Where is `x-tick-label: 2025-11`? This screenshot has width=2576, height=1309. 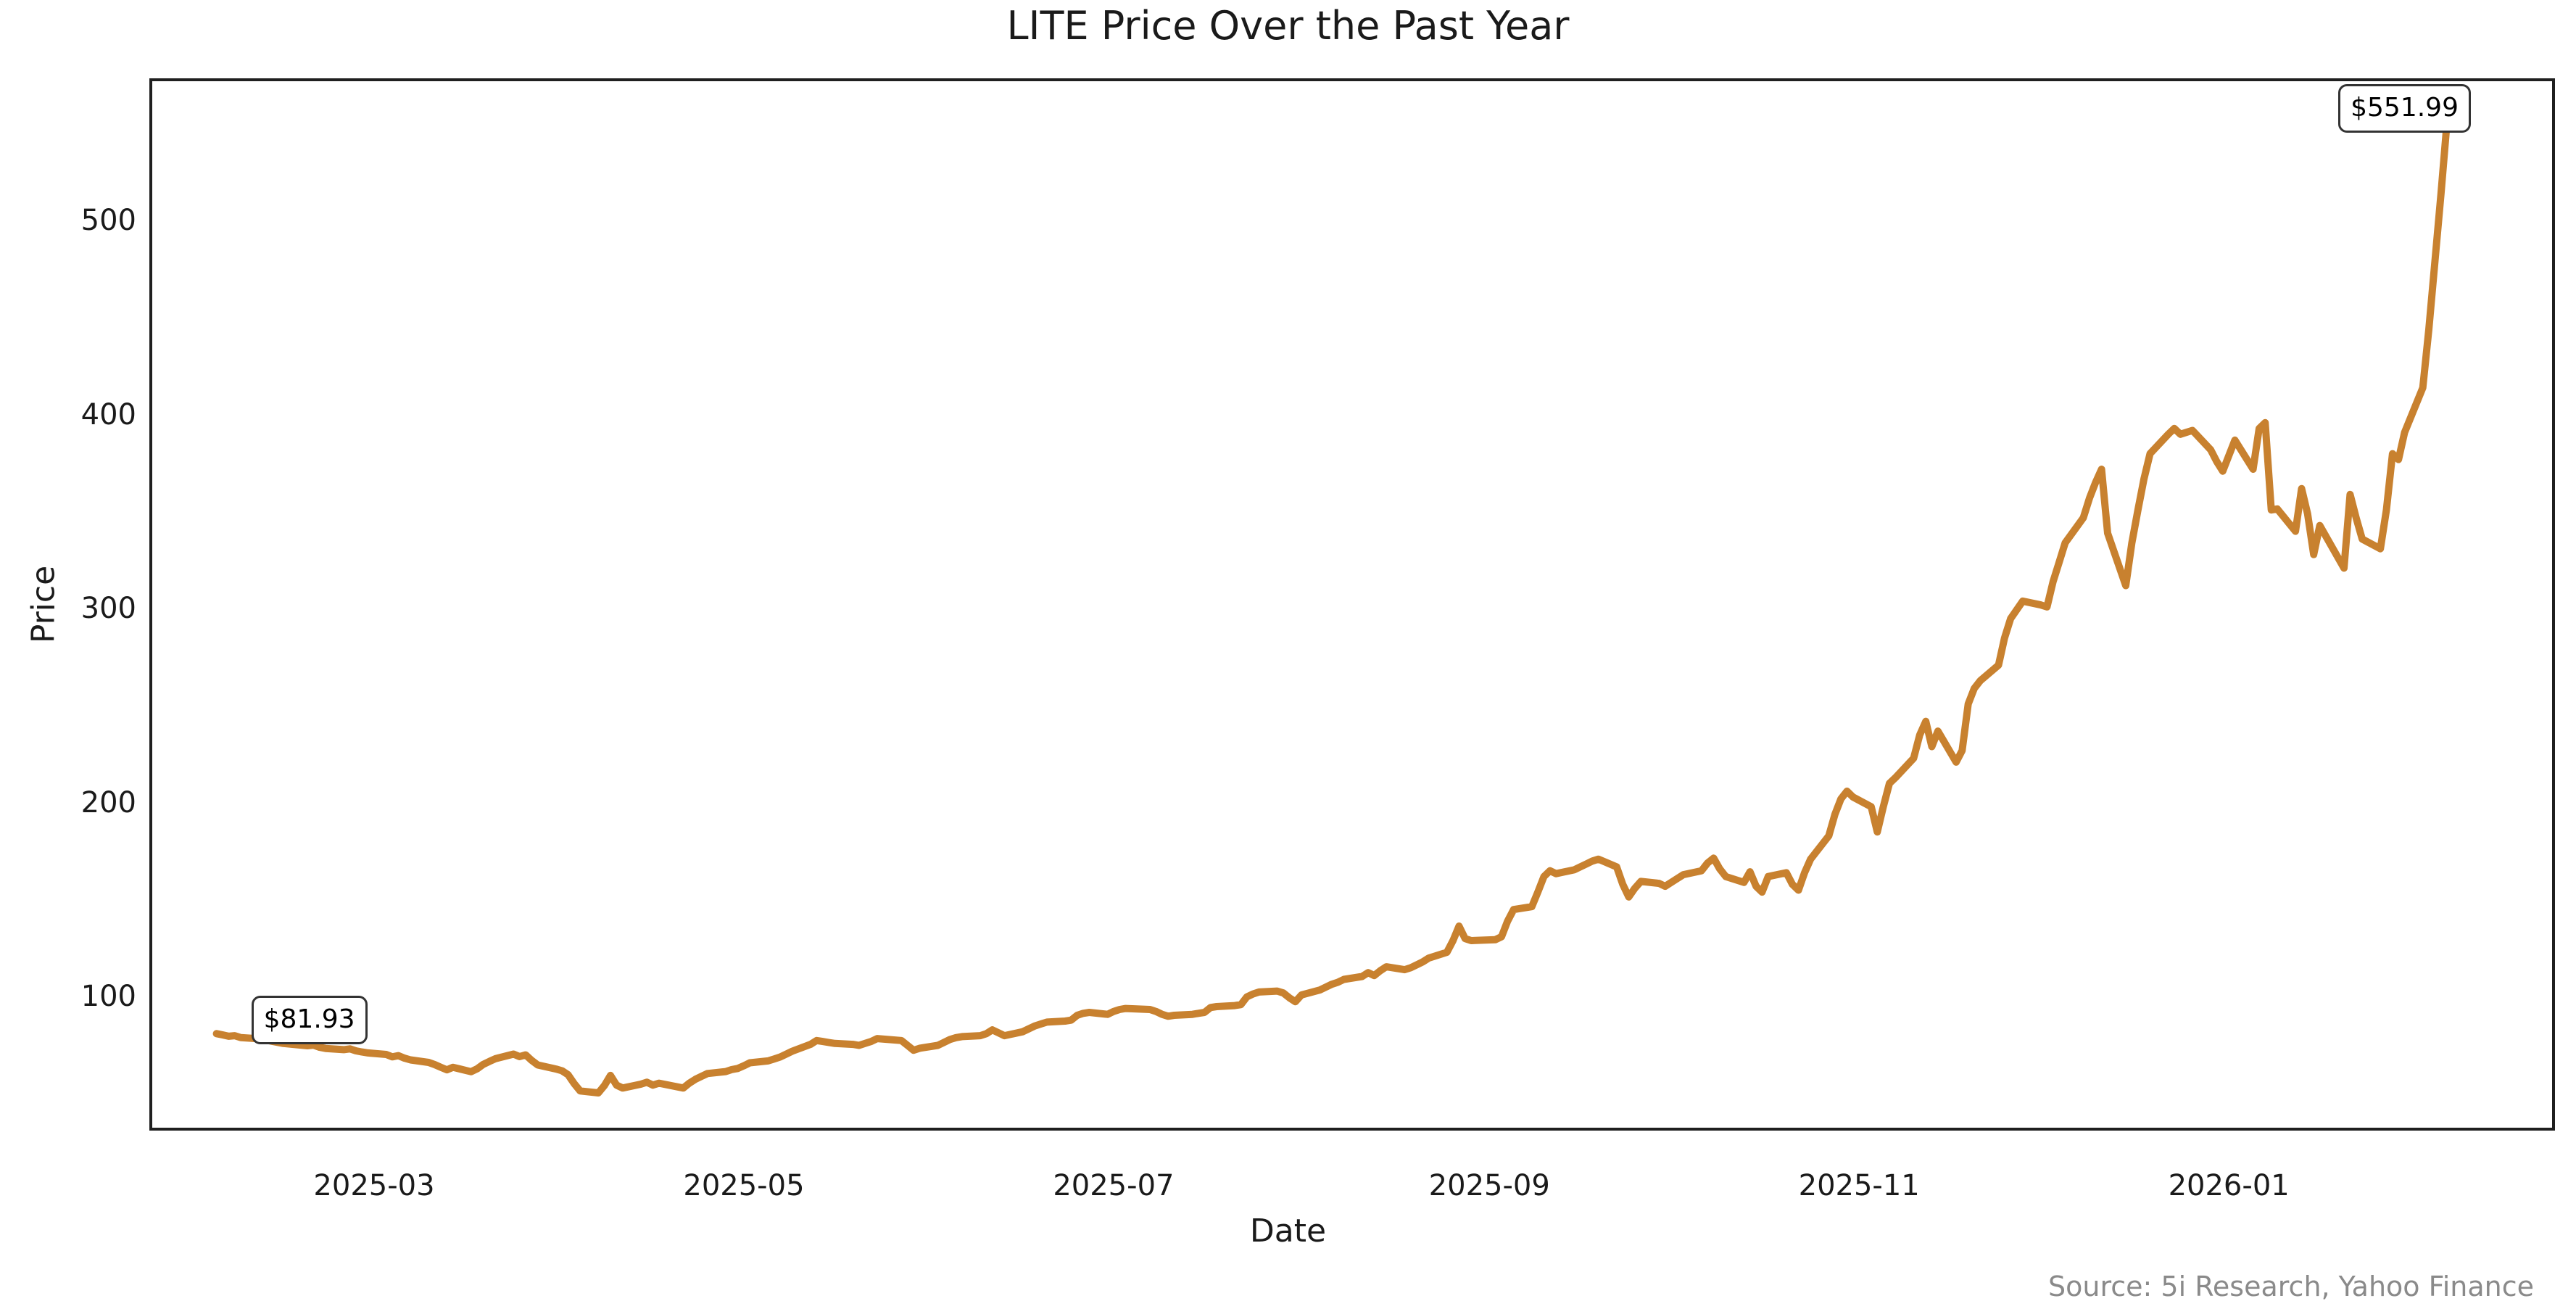
x-tick-label: 2025-11 is located at coordinates (1859, 1185).